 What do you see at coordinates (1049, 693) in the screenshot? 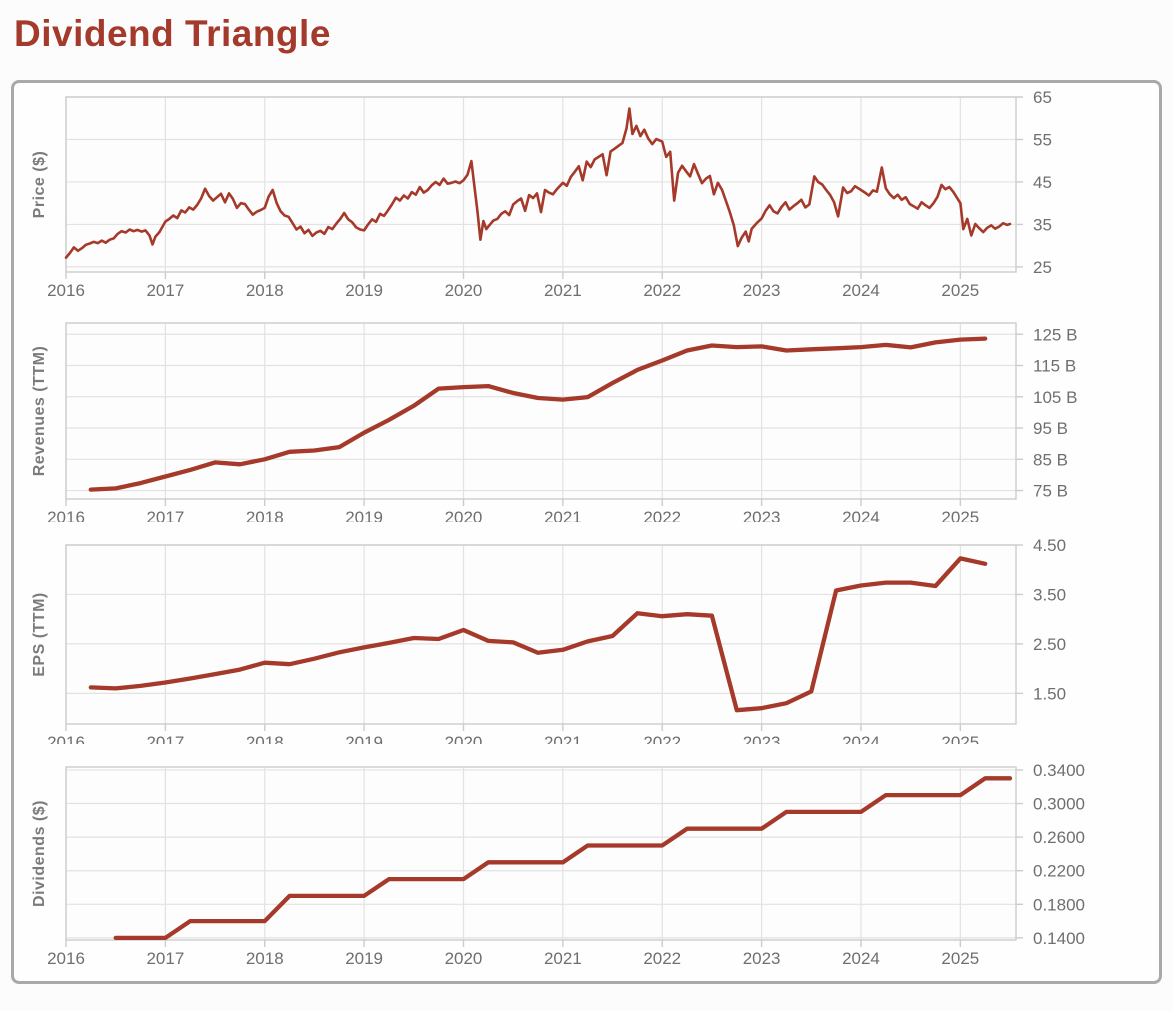
I see `y-tick-label: 1.50` at bounding box center [1049, 693].